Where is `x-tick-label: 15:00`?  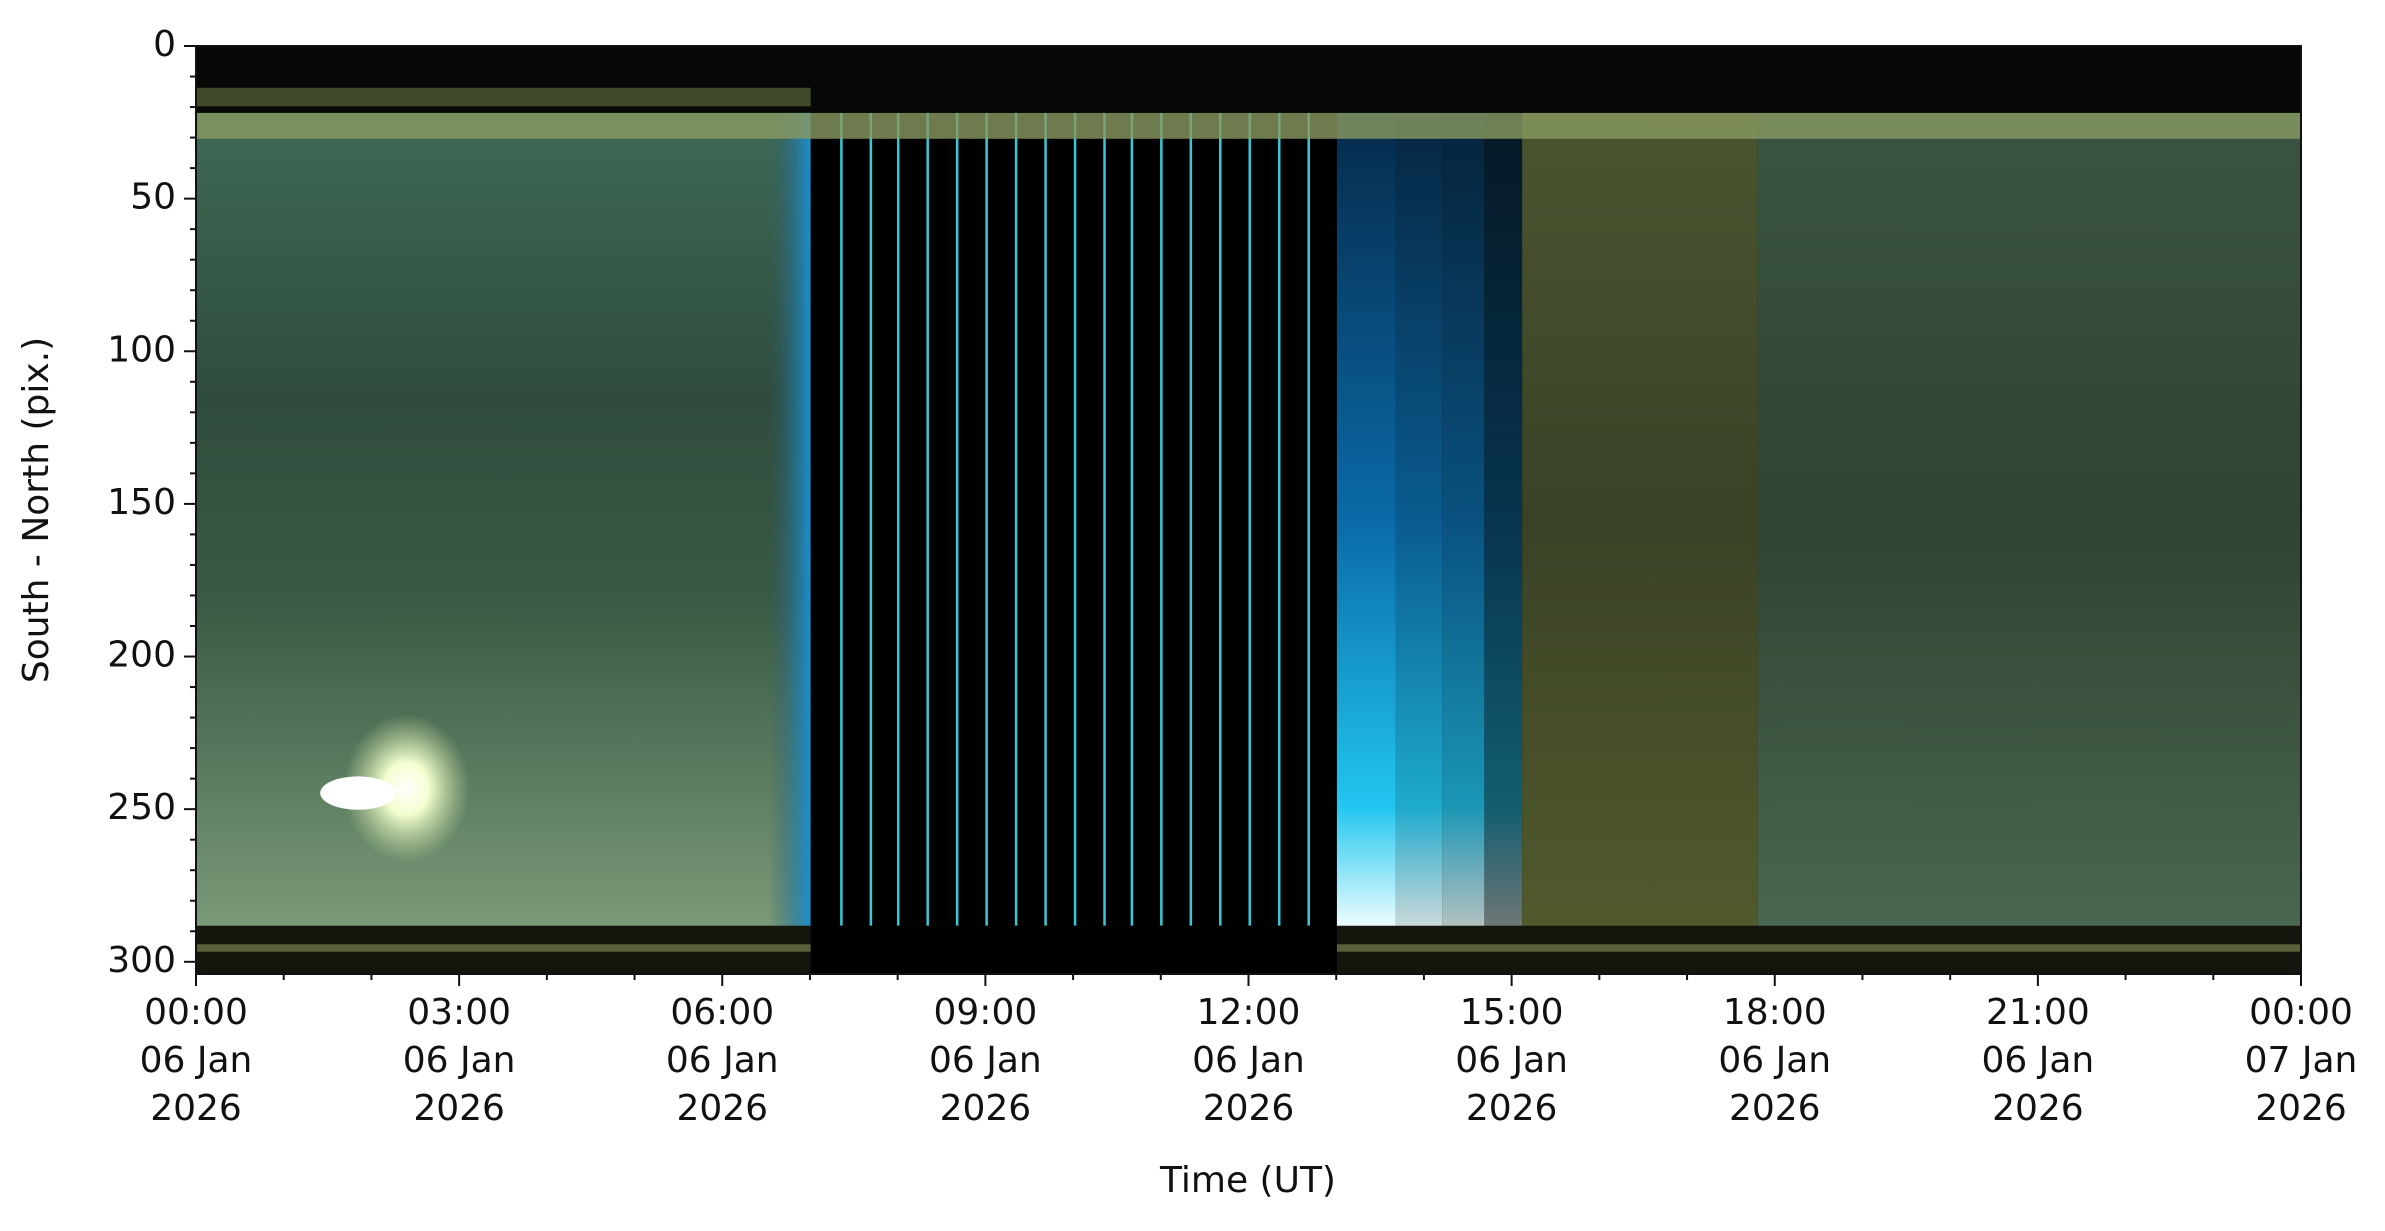 x-tick-label: 15:00 is located at coordinates (1512, 1012).